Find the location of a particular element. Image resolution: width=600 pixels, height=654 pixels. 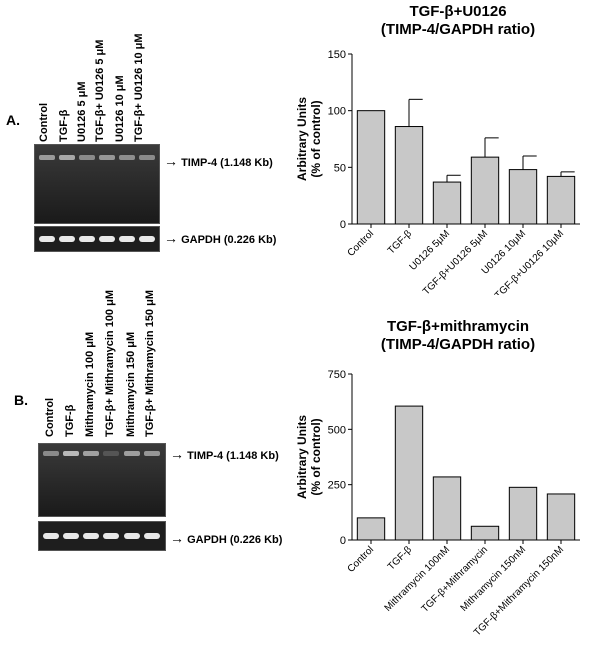

y-tick-label: 100 is located at coordinates (337, 112).